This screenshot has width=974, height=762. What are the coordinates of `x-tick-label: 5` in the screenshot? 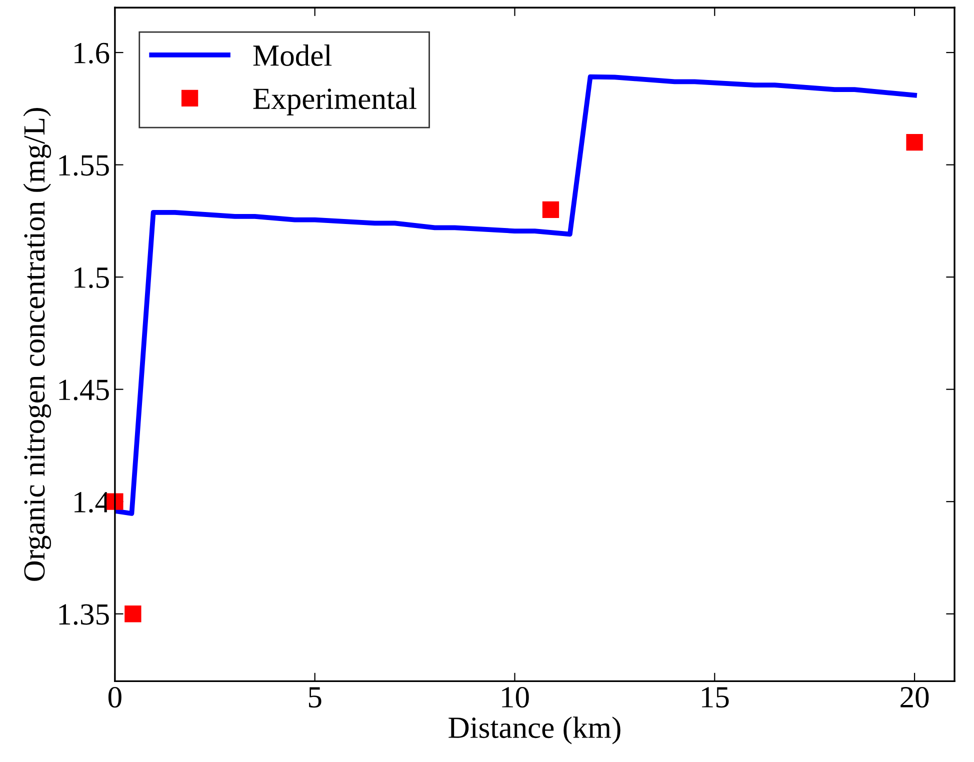 It's located at (315, 697).